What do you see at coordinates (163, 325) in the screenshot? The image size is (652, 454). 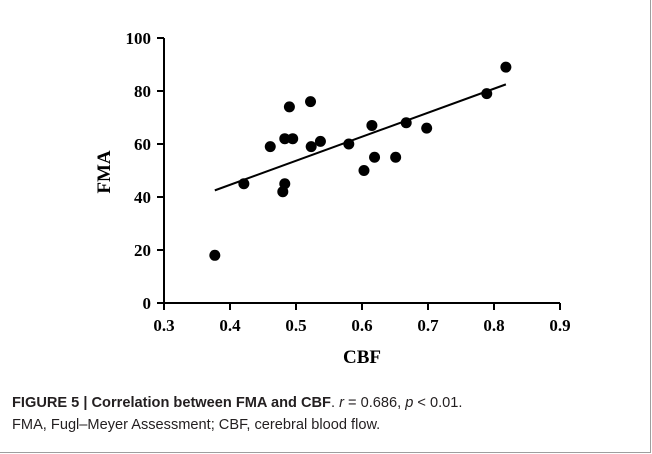 I see `x-tick-label: 0.3` at bounding box center [163, 325].